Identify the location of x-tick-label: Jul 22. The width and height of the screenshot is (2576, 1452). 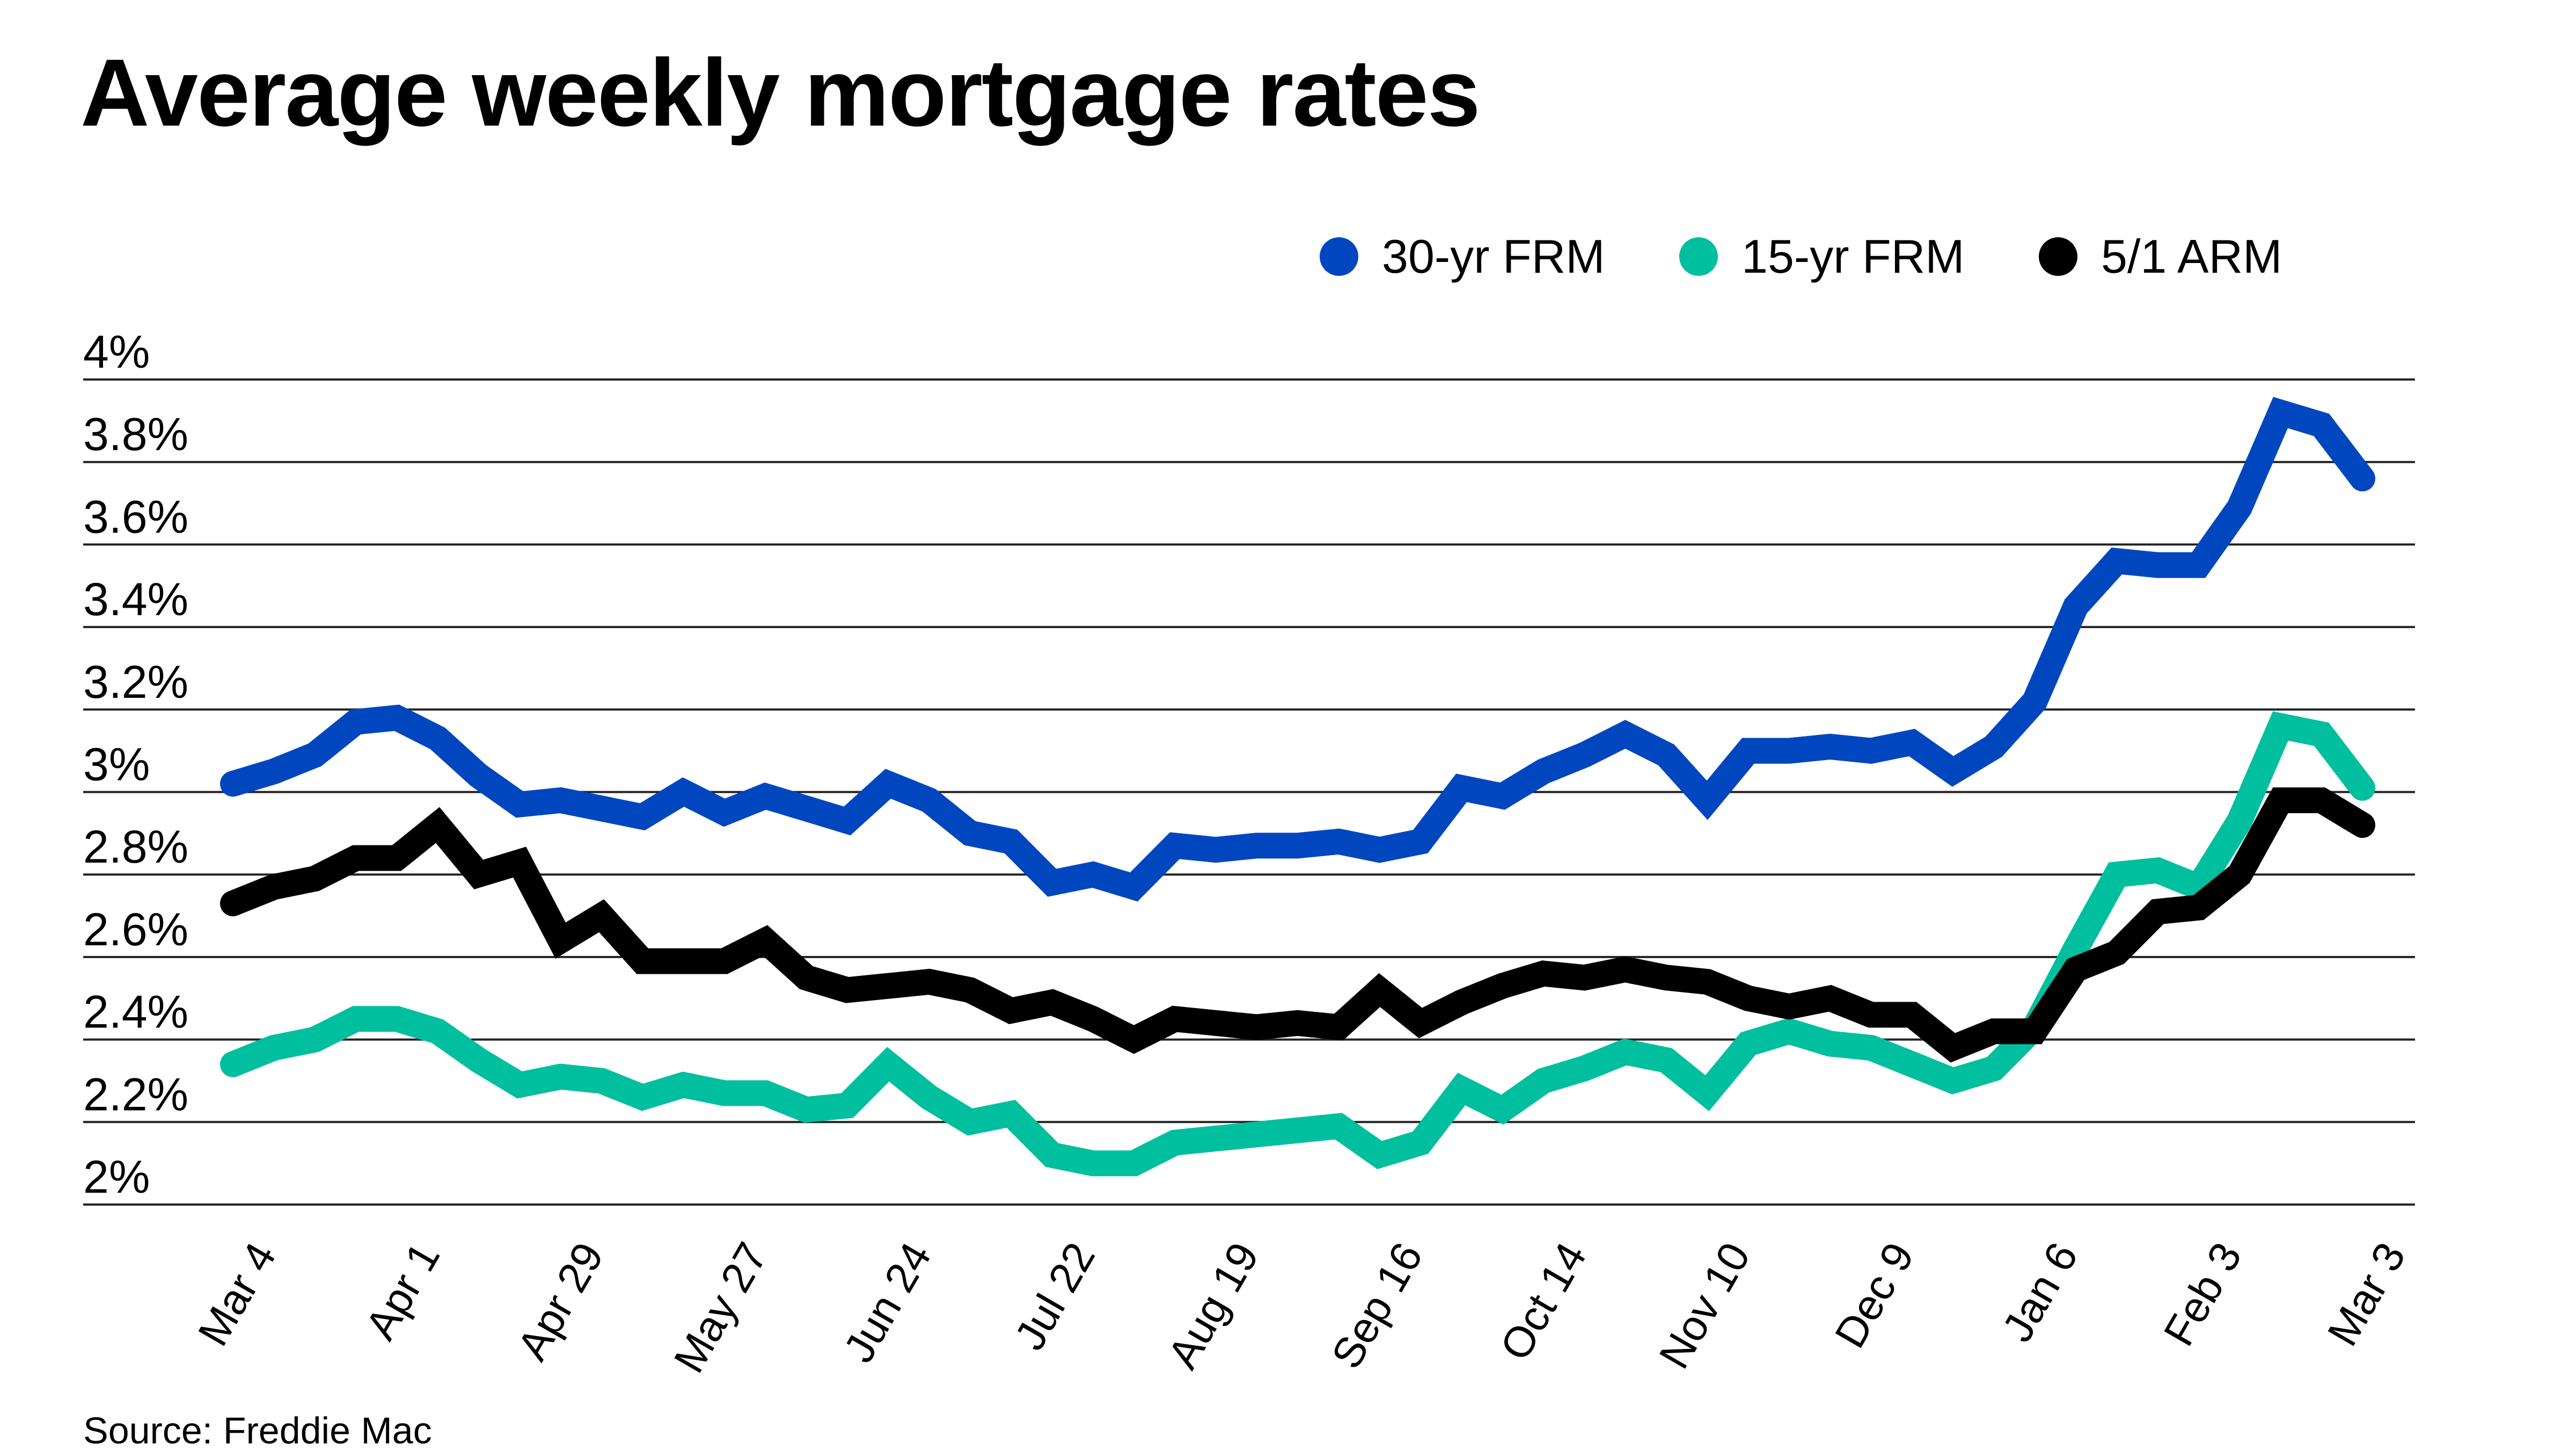
(1054, 1296).